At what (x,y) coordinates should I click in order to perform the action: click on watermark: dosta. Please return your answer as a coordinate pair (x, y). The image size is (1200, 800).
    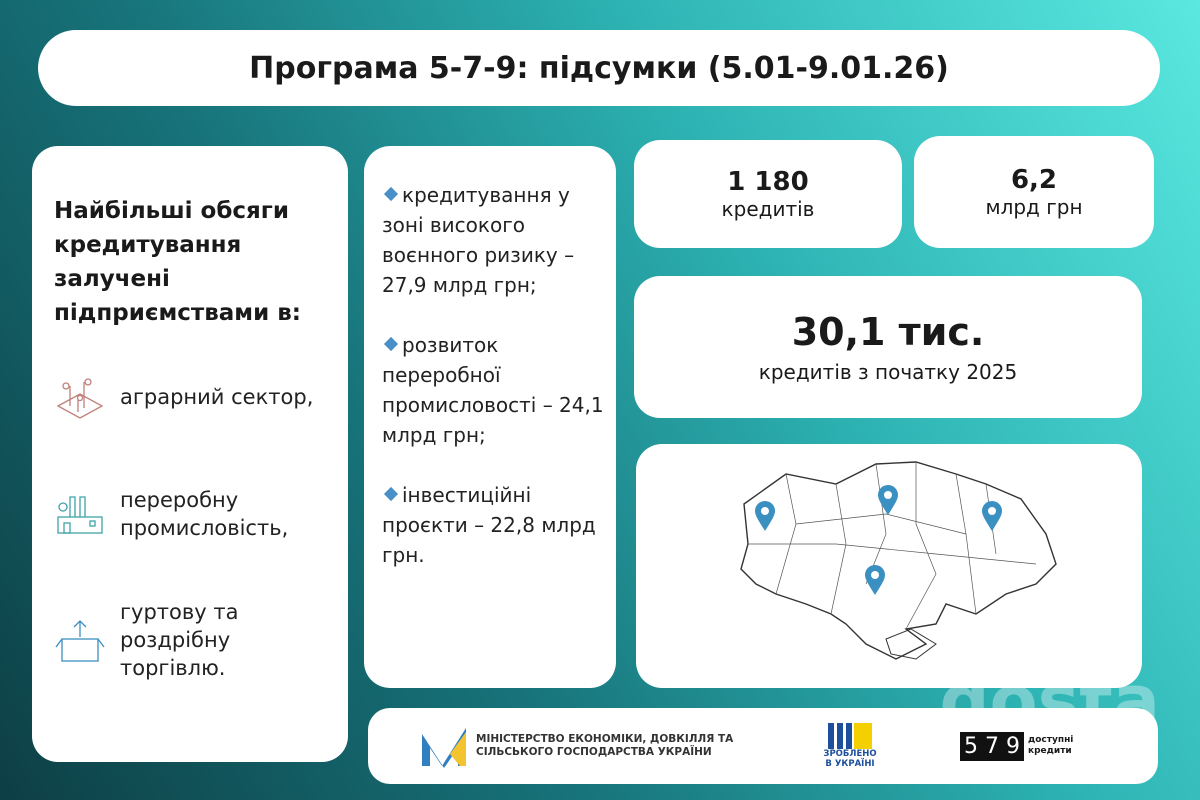
    Looking at the image, I should click on (1049, 701).